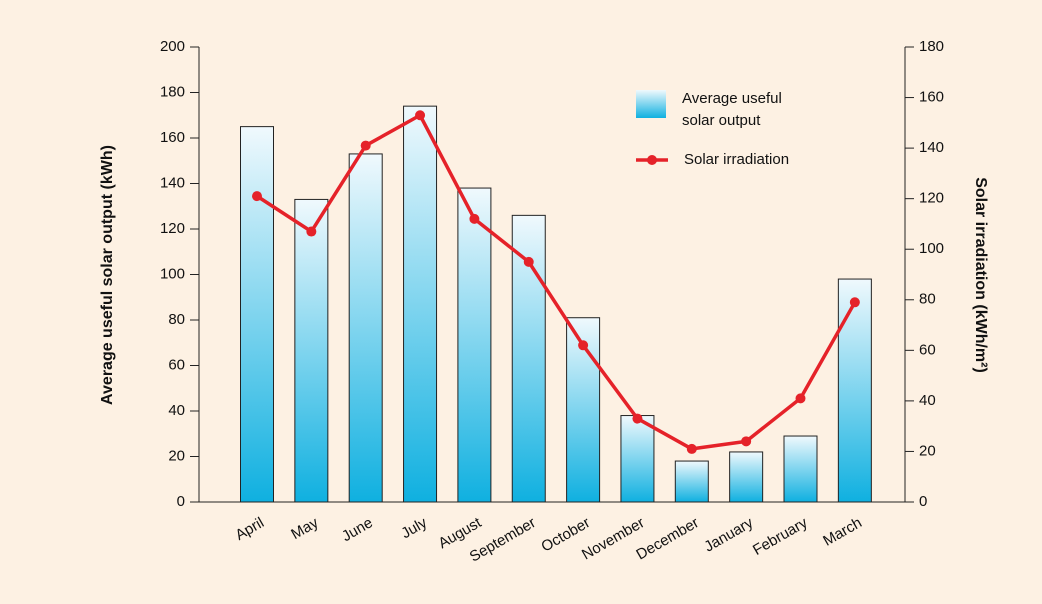 This screenshot has height=604, width=1042. What do you see at coordinates (931, 248) in the screenshot?
I see `y2-tick-label: 100` at bounding box center [931, 248].